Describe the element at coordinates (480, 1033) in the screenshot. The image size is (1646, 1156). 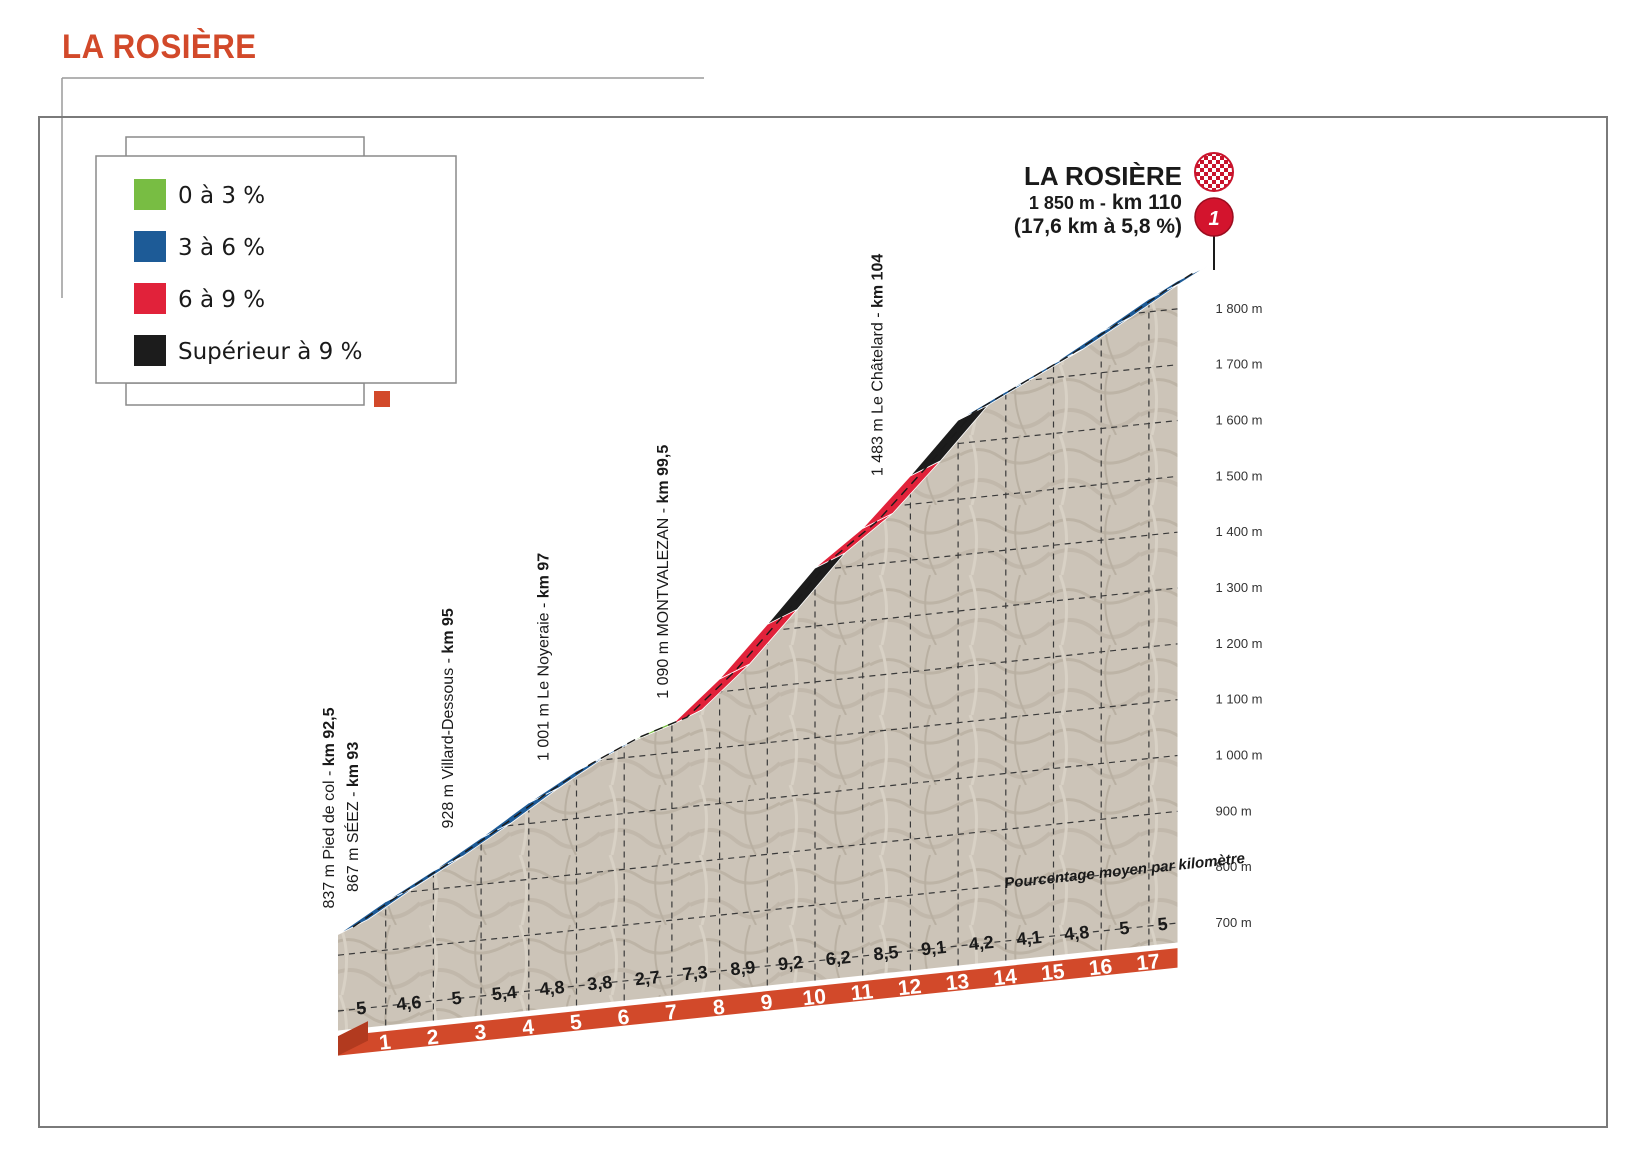
I see `km-marker-label: 3` at that location.